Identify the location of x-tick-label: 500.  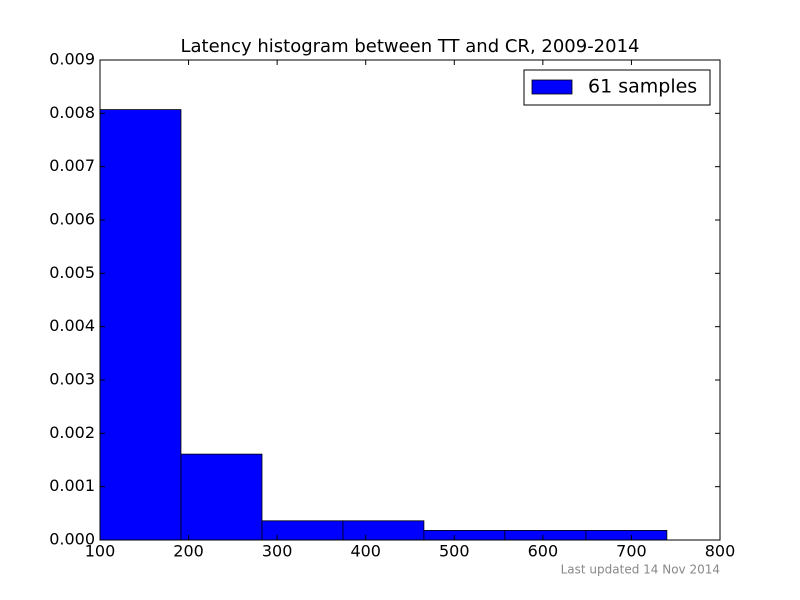
(454, 551).